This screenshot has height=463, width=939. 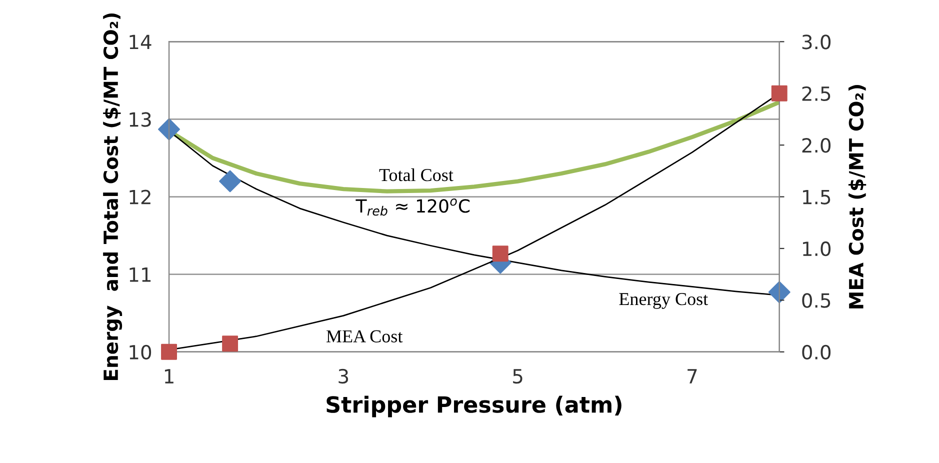 I want to click on x-tick-label: 5, so click(x=517, y=376).